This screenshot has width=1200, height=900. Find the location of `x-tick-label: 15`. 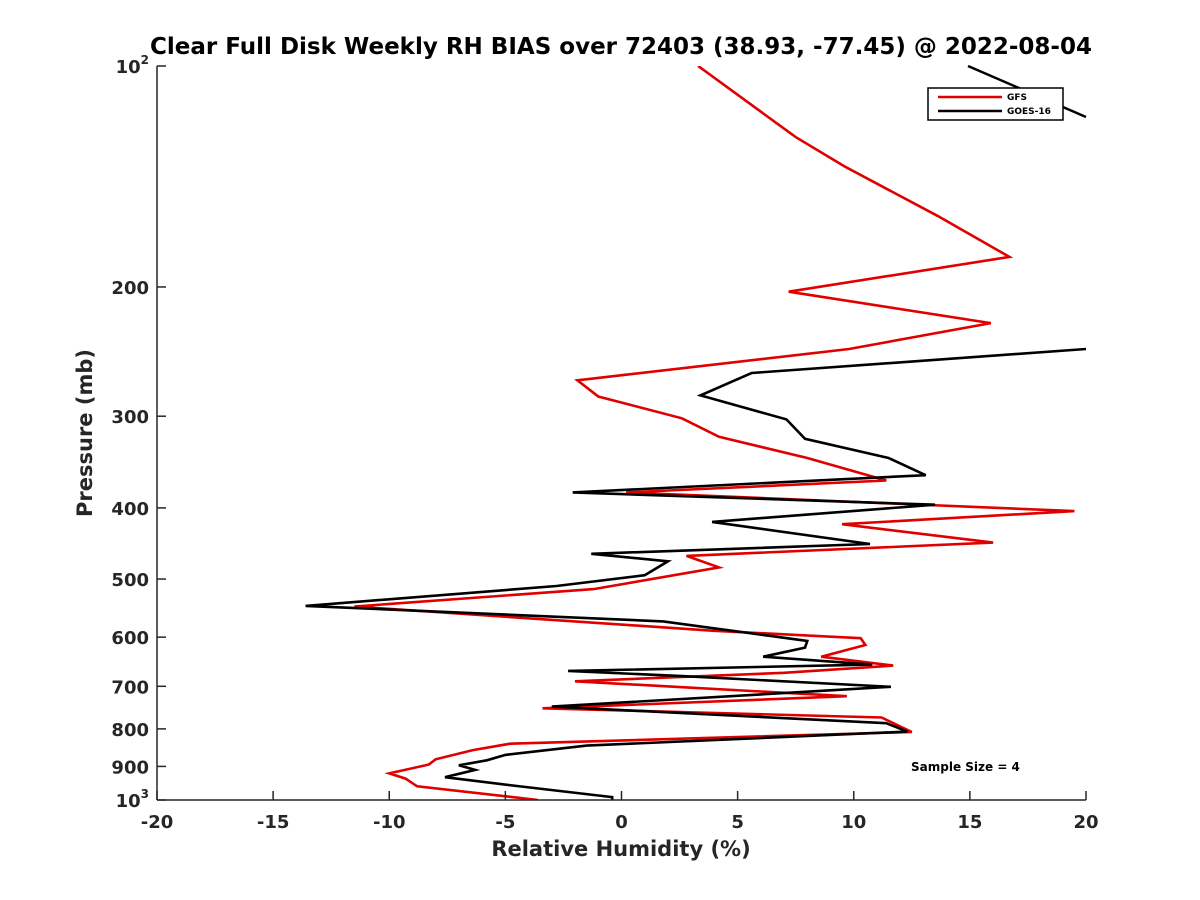

x-tick-label: 15 is located at coordinates (969, 822).